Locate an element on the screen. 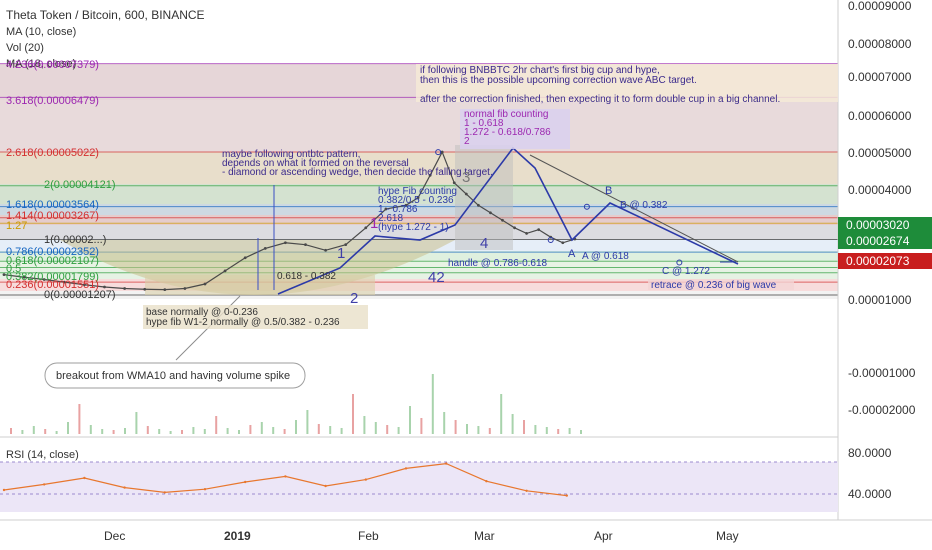 The image size is (932, 550). time-label: May is located at coordinates (727, 536).